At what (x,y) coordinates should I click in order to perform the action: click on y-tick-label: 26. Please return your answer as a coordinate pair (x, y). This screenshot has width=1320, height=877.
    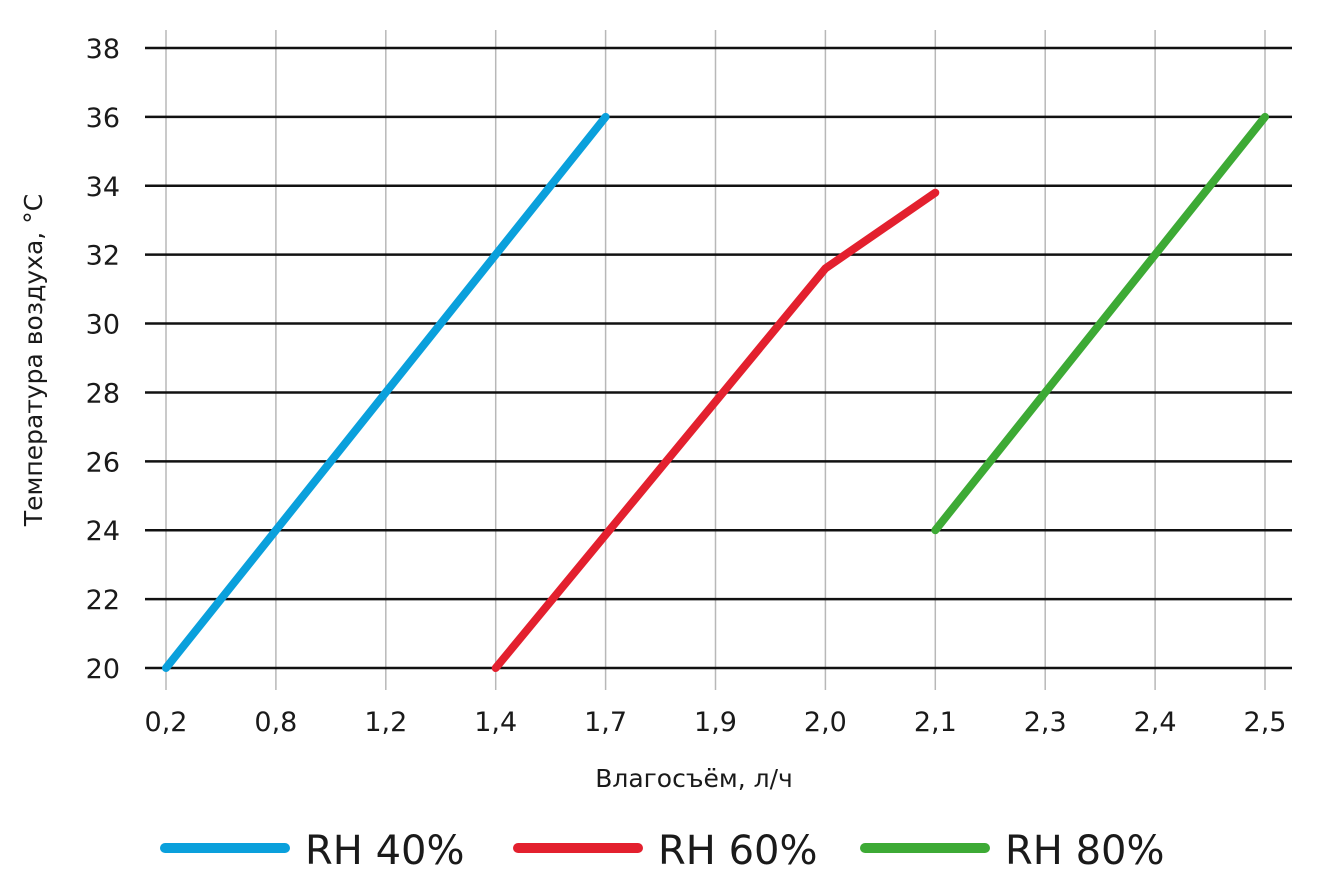
    Looking at the image, I should click on (103, 462).